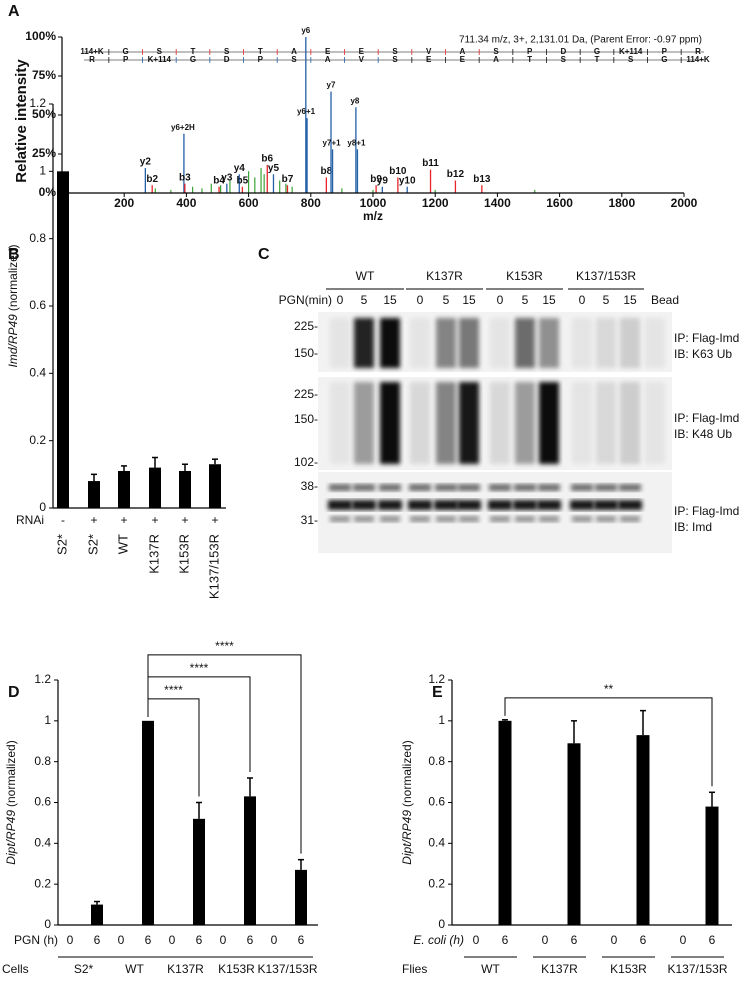 The width and height of the screenshot is (745, 984). I want to click on x-tick-label: 1400, so click(497, 203).